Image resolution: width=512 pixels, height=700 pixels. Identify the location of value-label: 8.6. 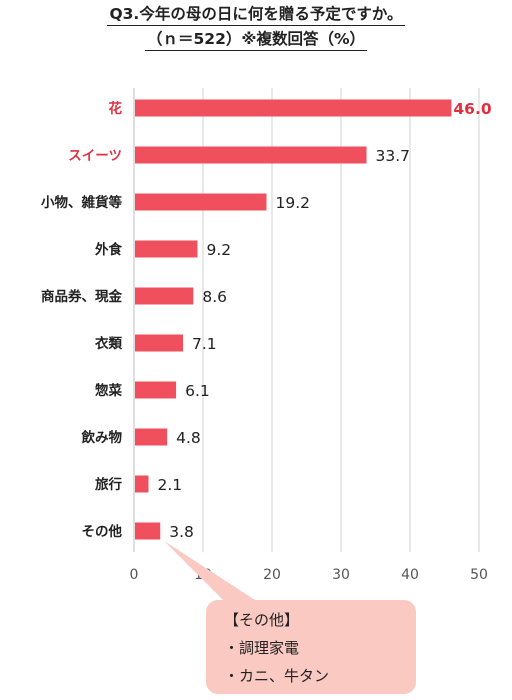
(214, 297).